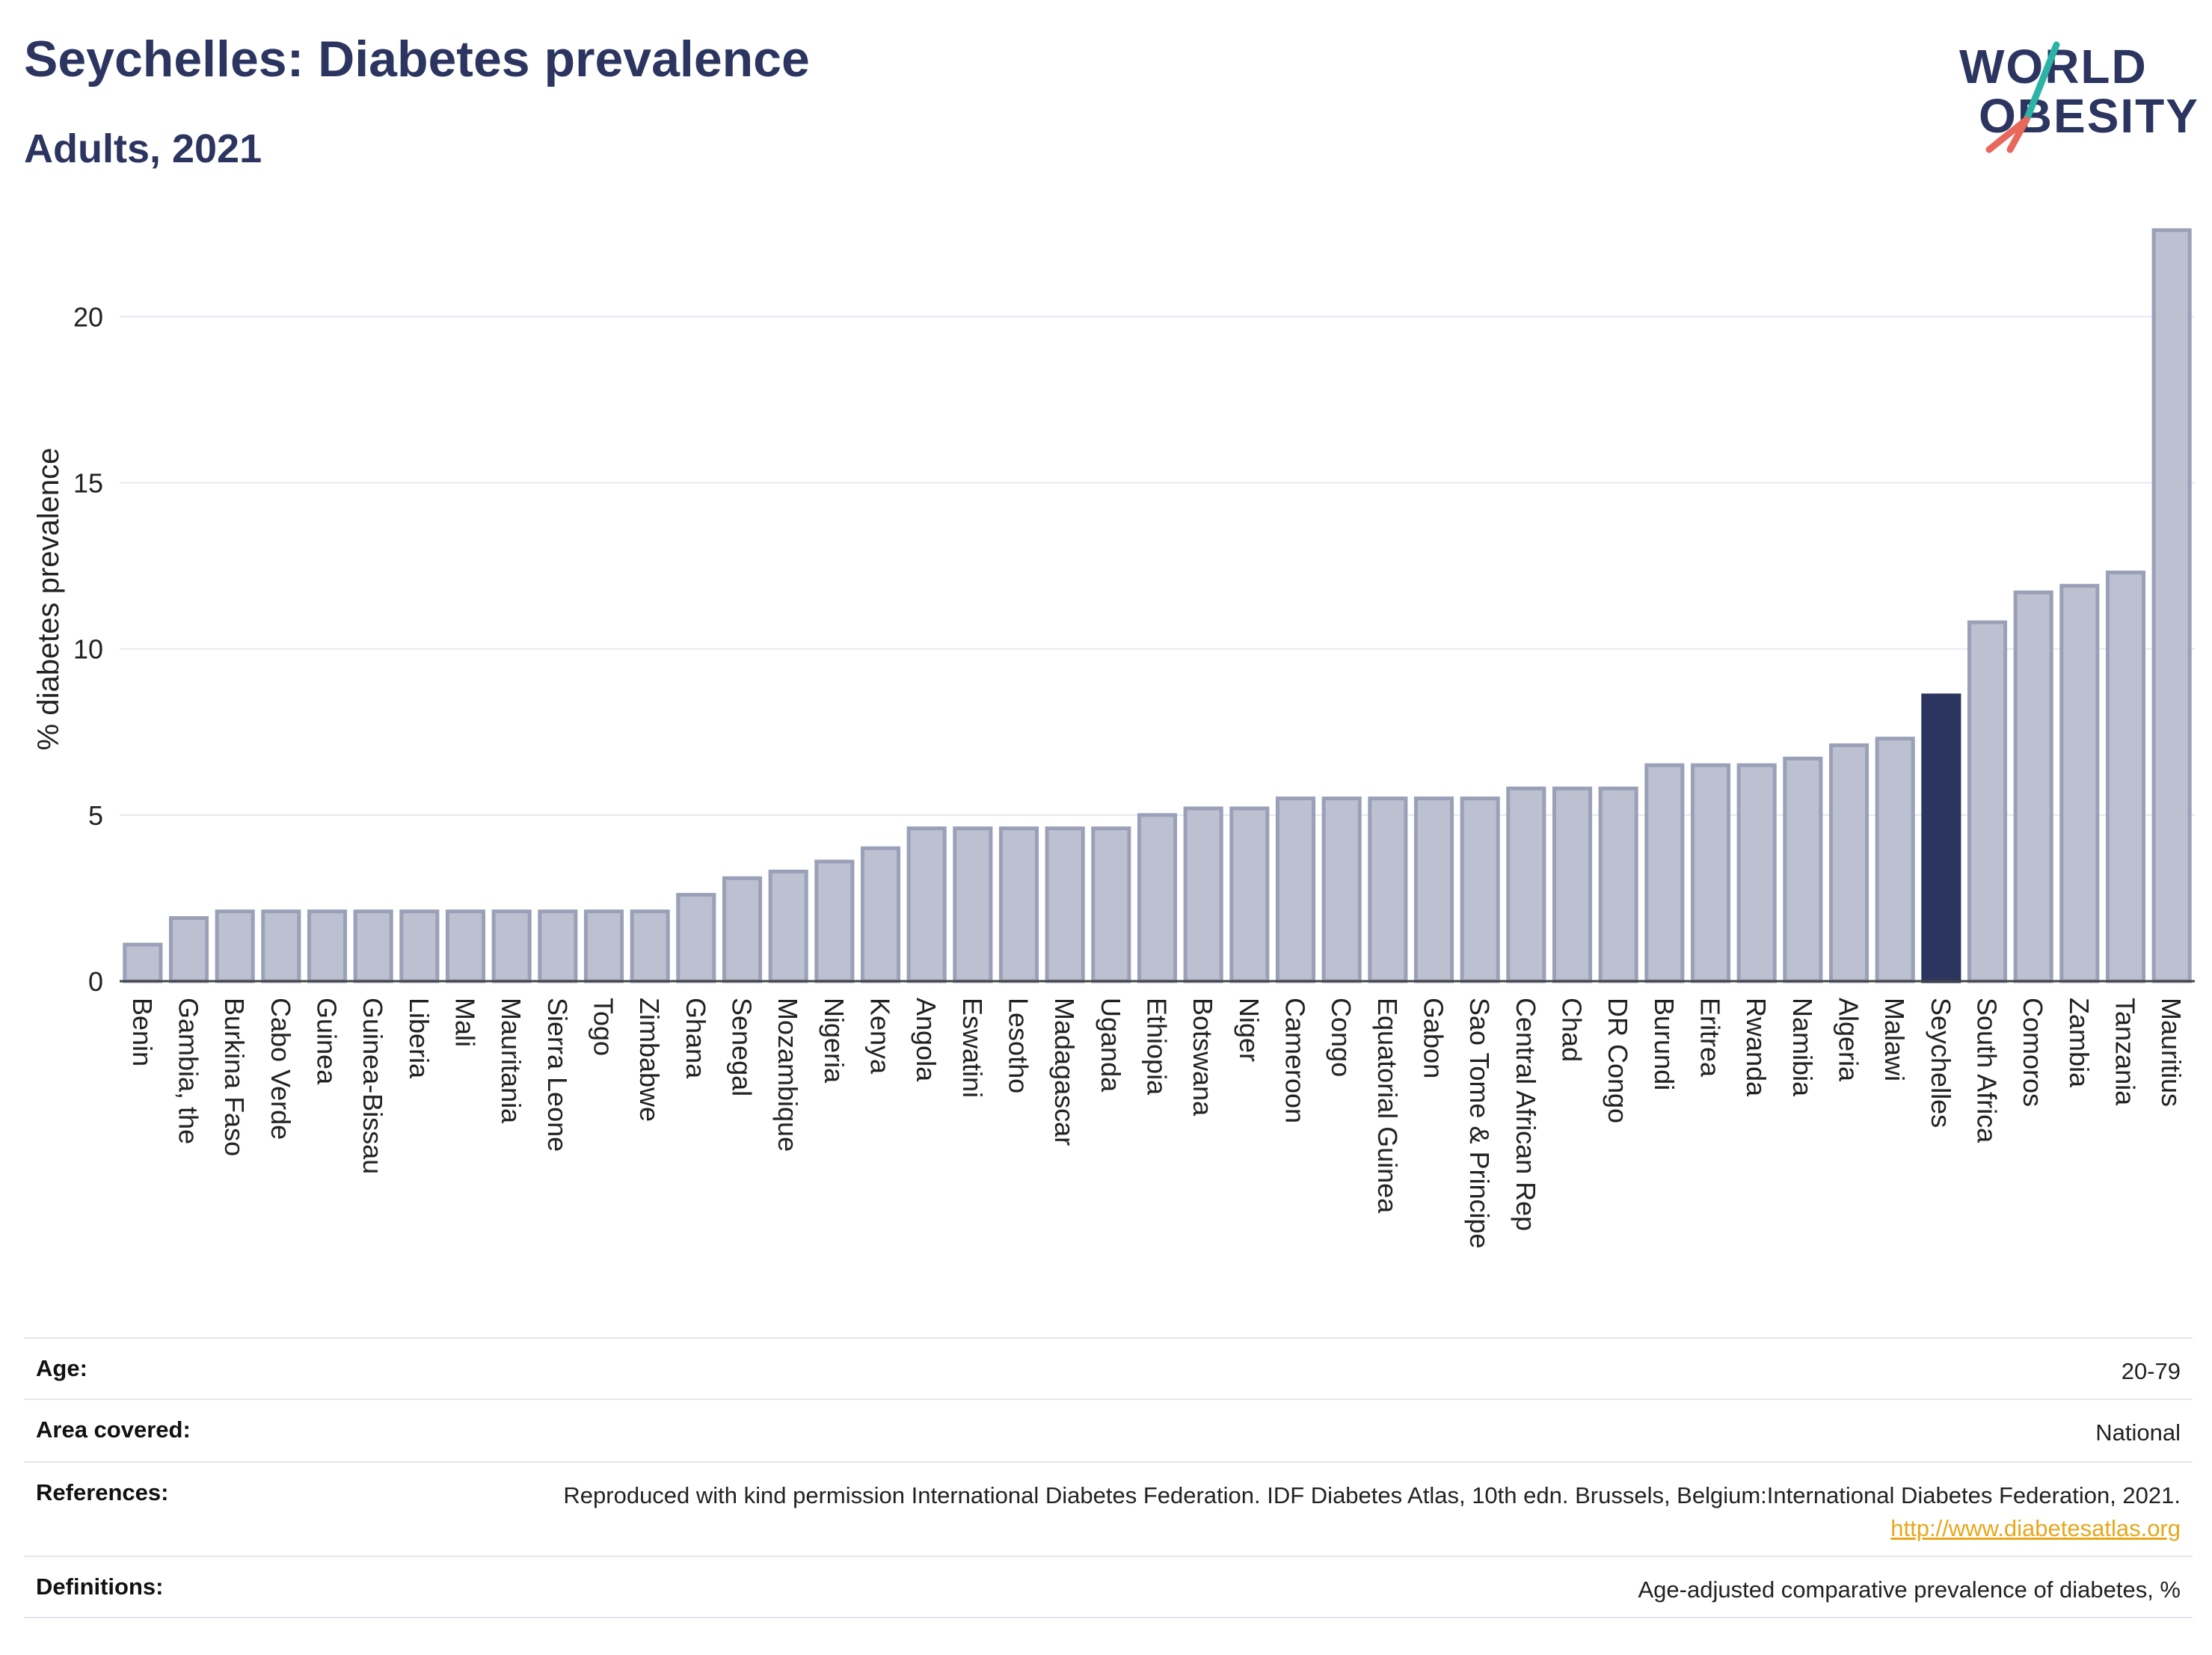  Describe the element at coordinates (1987, 1070) in the screenshot. I see `x-tick-label: South Africa` at that location.